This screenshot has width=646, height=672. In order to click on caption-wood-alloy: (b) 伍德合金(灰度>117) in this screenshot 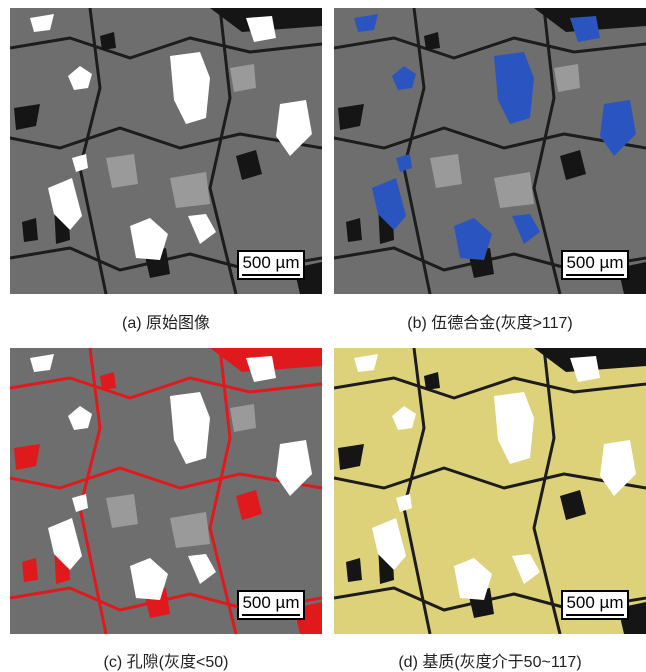, I will do `click(490, 323)`.